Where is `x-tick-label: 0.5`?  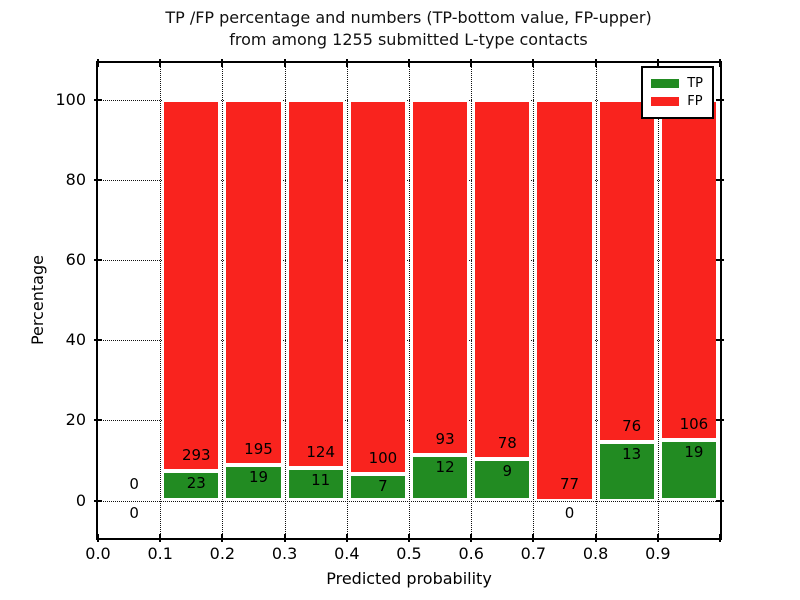
x-tick-label: 0.5 is located at coordinates (409, 553).